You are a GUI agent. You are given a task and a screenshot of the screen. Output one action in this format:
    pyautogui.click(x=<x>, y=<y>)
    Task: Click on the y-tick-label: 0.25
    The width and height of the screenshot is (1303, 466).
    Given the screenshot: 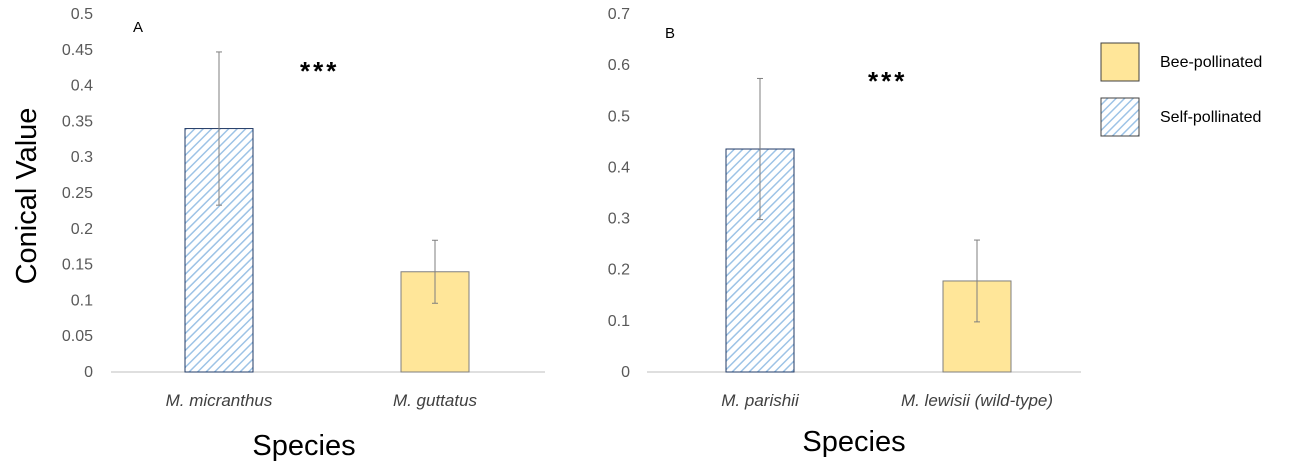 What is the action you would take?
    pyautogui.click(x=77, y=193)
    